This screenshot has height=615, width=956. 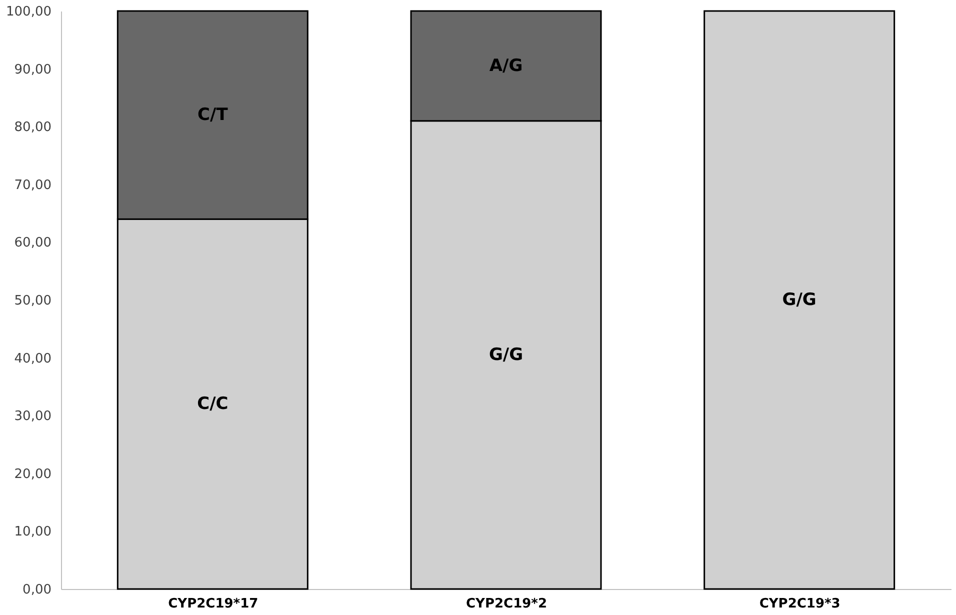 What do you see at coordinates (213, 115) in the screenshot?
I see `data-label: C/T` at bounding box center [213, 115].